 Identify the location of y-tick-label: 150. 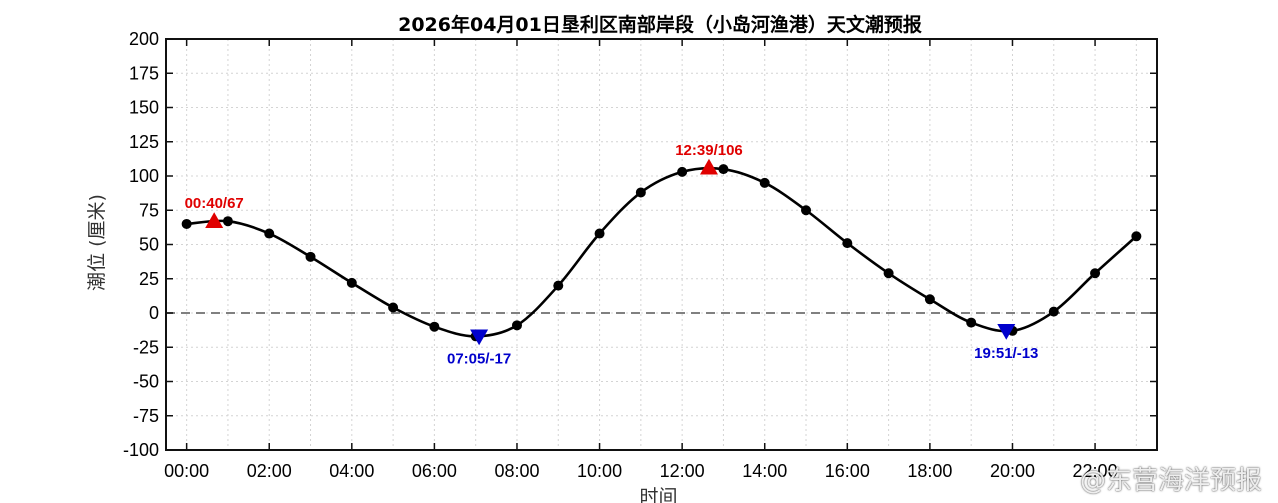
(144, 108).